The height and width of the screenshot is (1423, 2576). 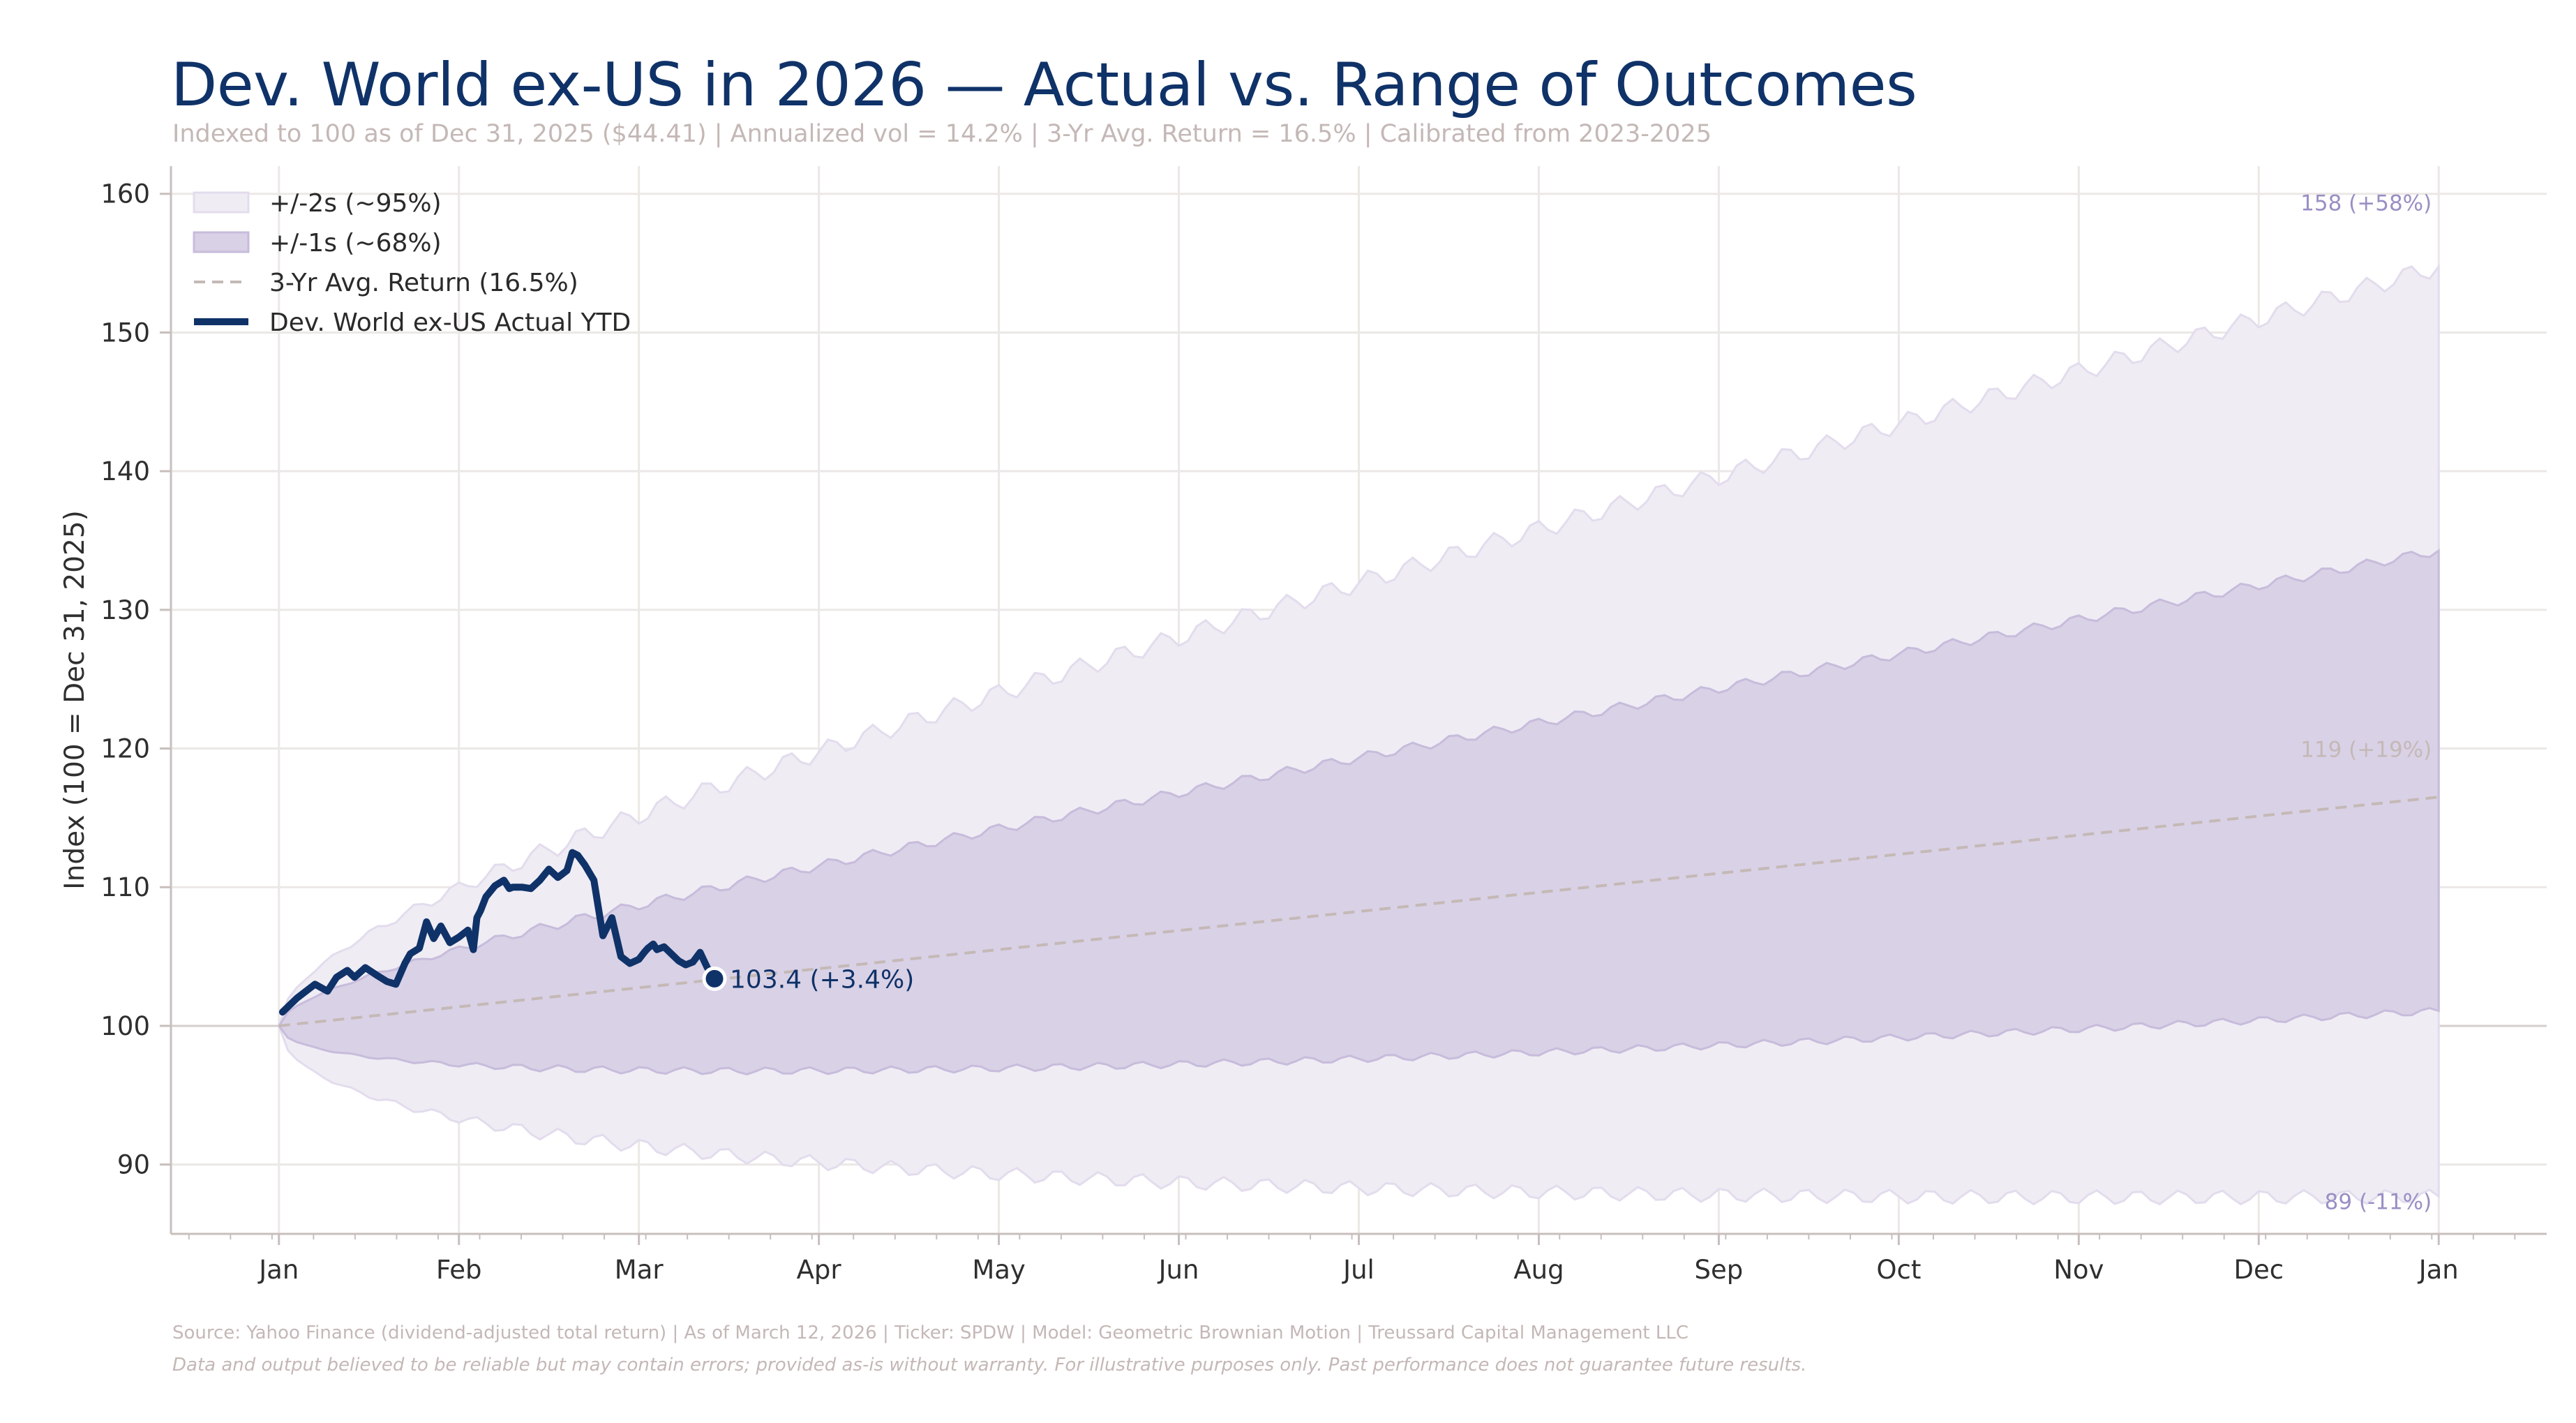 What do you see at coordinates (133, 1165) in the screenshot?
I see `y-tick-label: 90` at bounding box center [133, 1165].